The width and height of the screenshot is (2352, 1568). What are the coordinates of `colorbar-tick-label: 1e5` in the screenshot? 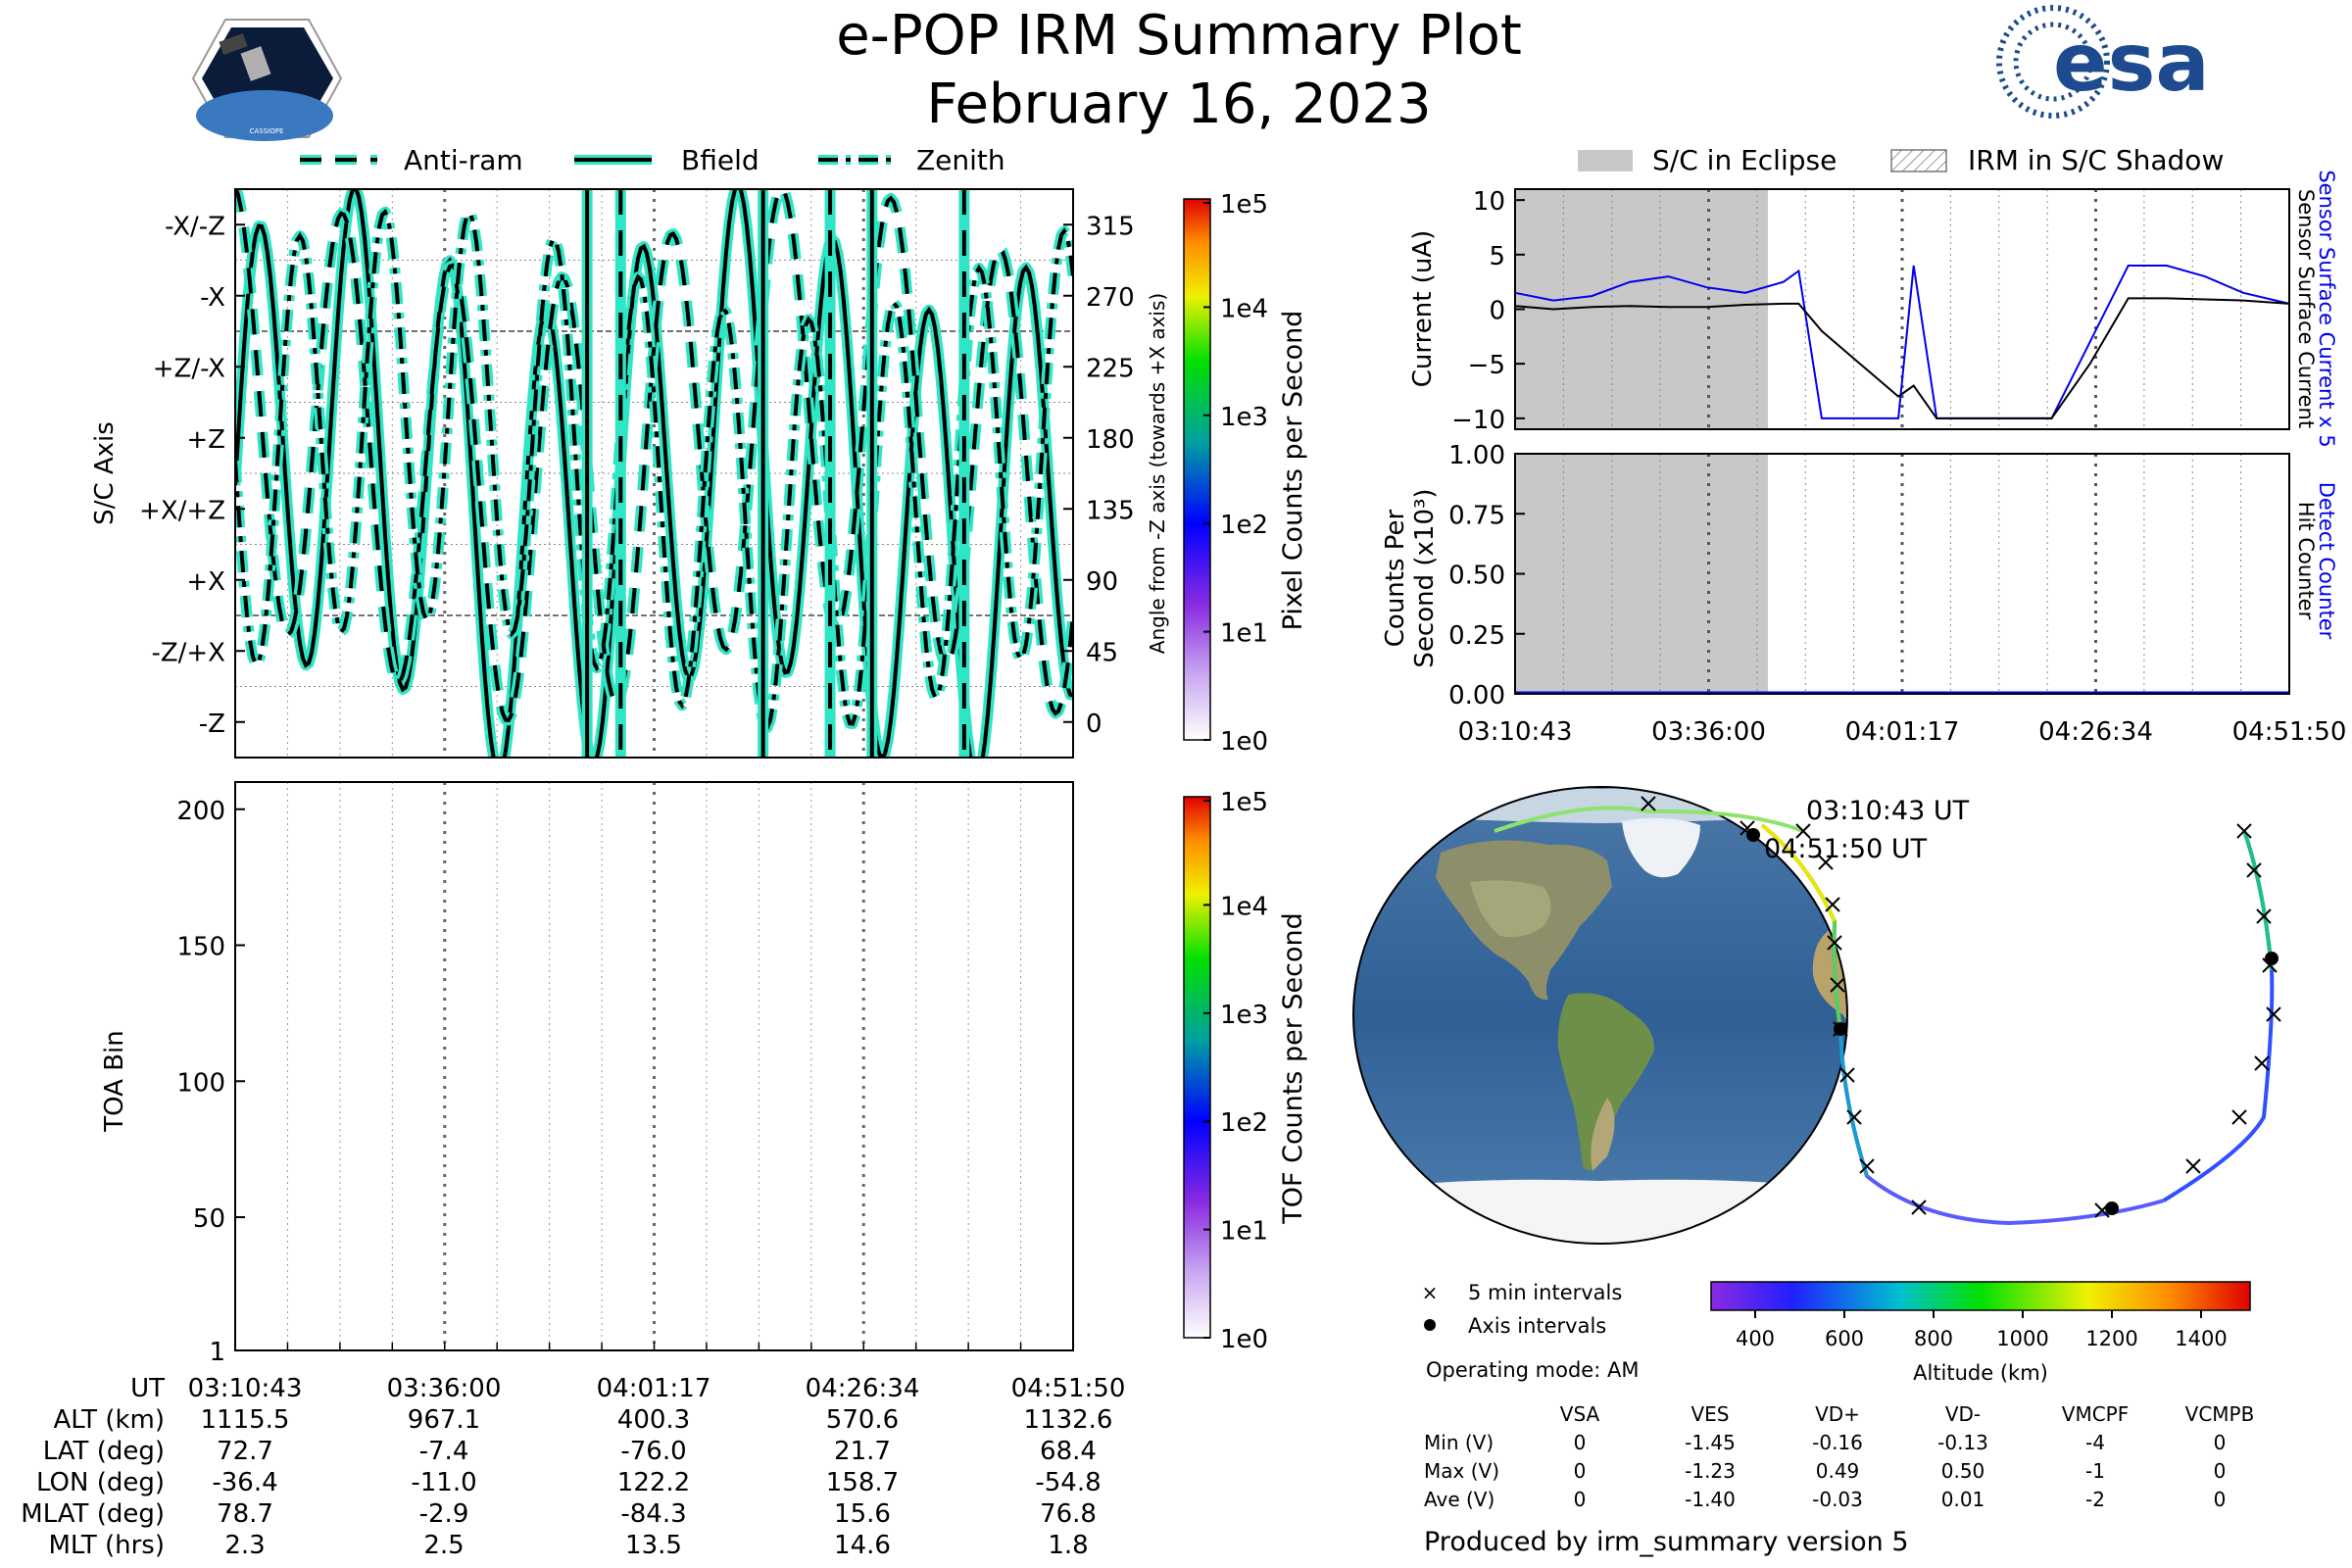 It's located at (1244, 802).